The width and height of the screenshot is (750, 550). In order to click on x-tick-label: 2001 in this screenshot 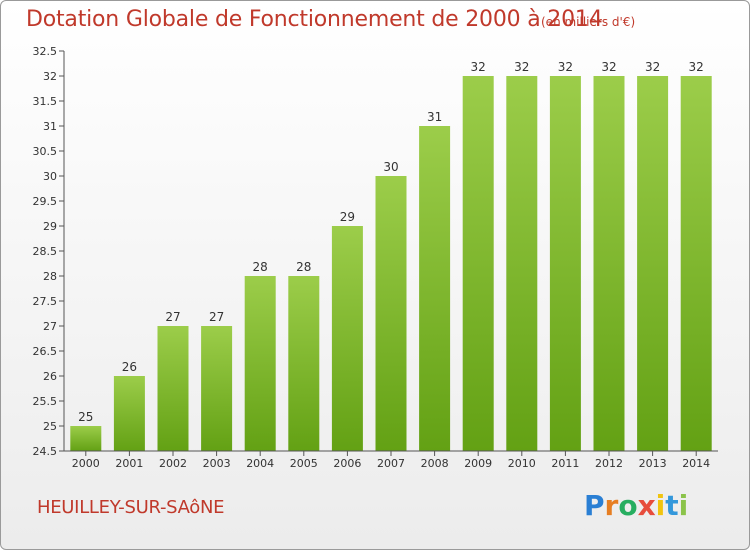, I will do `click(129, 463)`.